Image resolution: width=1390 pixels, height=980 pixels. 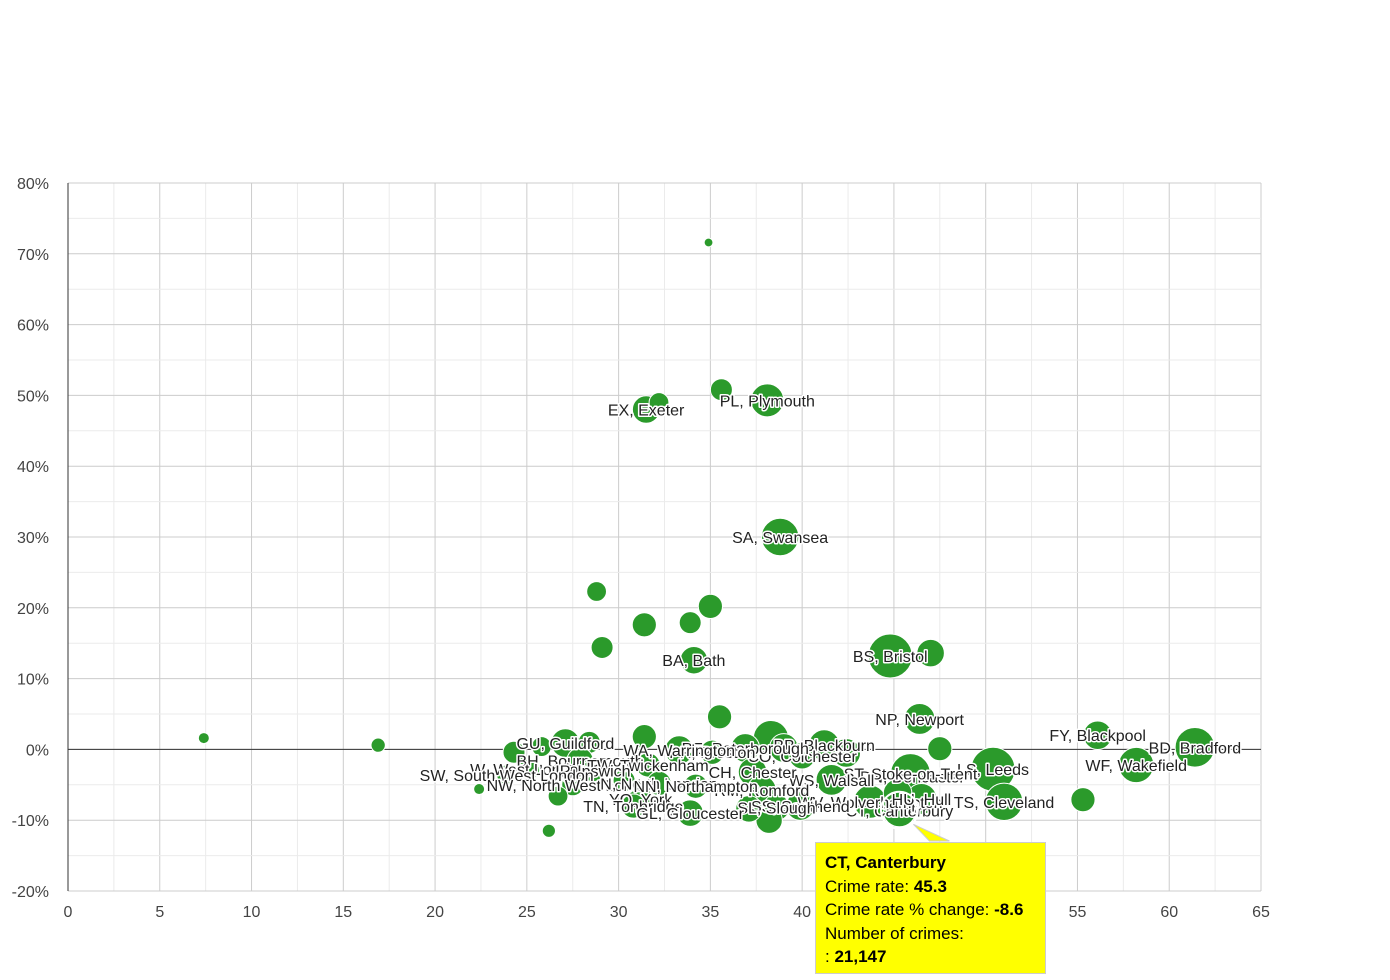 I want to click on bubble-ts, so click(x=1004, y=801).